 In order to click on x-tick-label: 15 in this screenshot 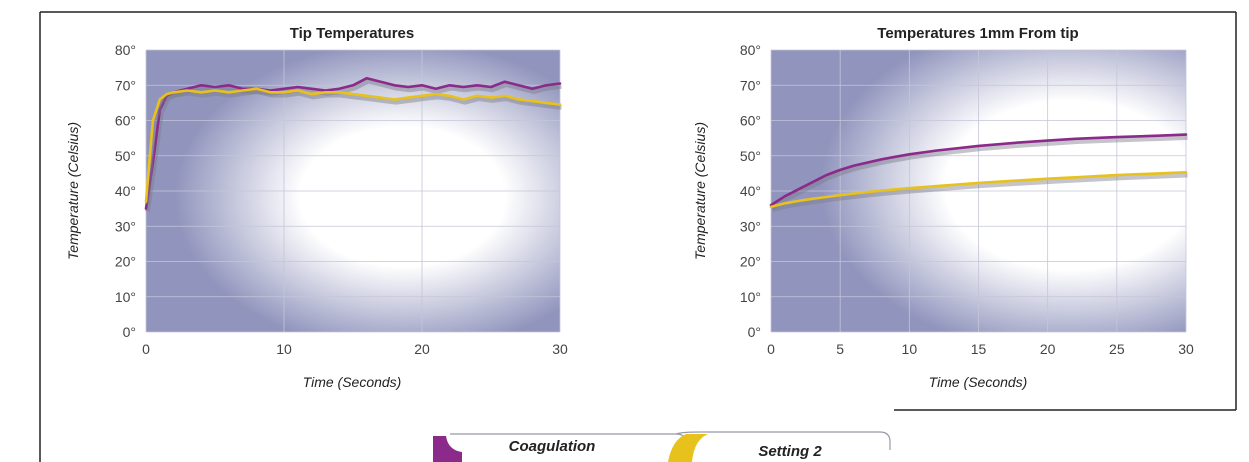, I will do `click(979, 349)`.